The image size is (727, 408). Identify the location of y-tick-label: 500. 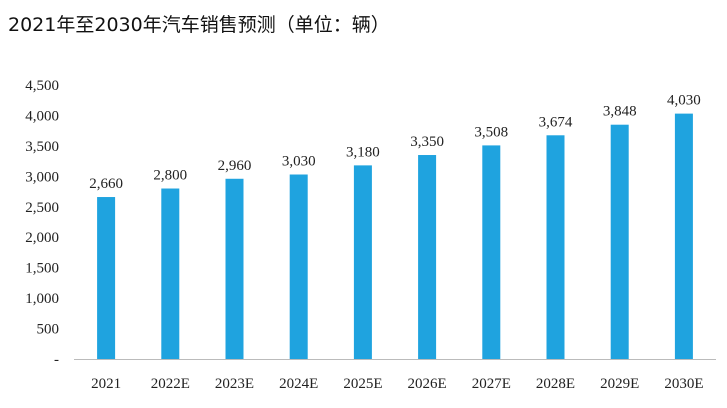
(48, 330).